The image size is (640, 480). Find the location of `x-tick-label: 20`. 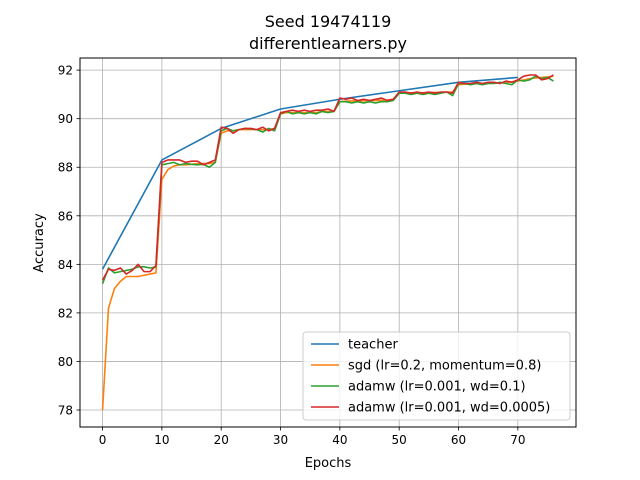

x-tick-label: 20 is located at coordinates (221, 440).